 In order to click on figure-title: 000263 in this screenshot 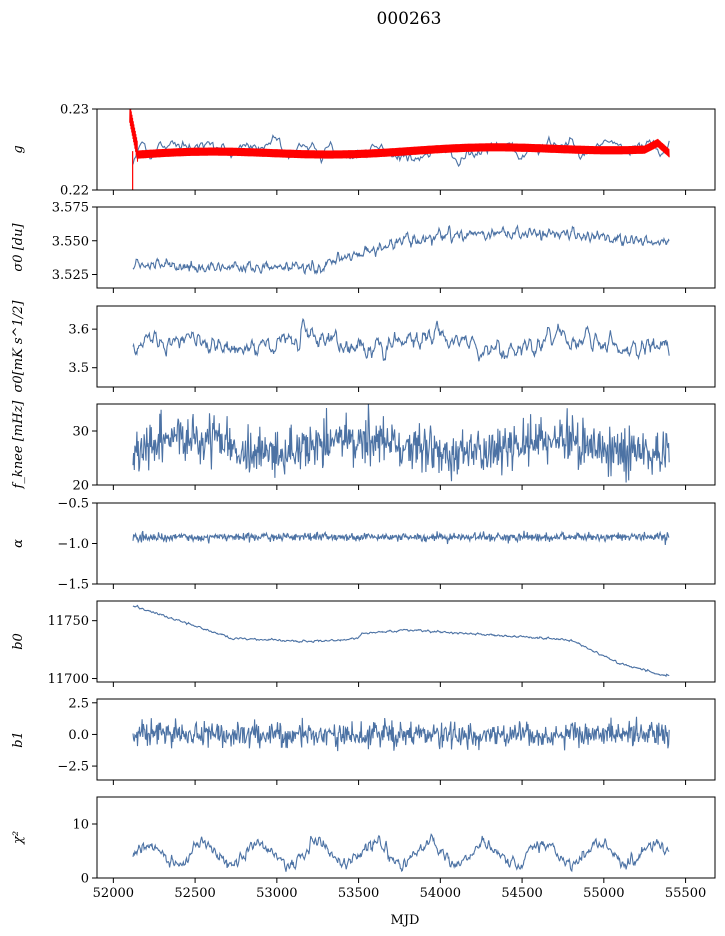, I will do `click(409, 19)`.